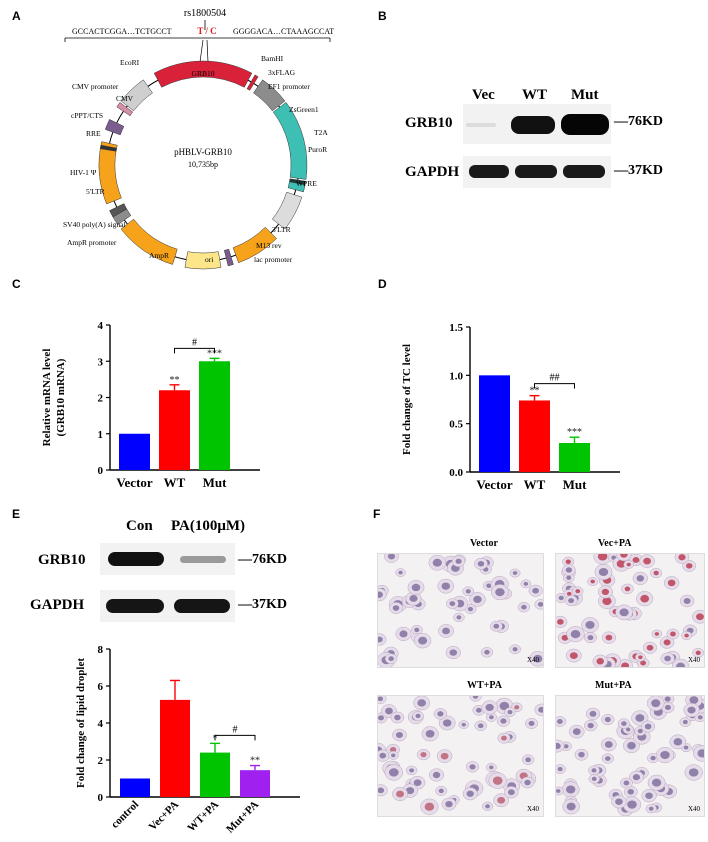 Image resolution: width=708 pixels, height=842 pixels. Describe the element at coordinates (283, 31) in the screenshot. I see `seq-right: GGGGACA…CTAAAGCCAT` at that location.